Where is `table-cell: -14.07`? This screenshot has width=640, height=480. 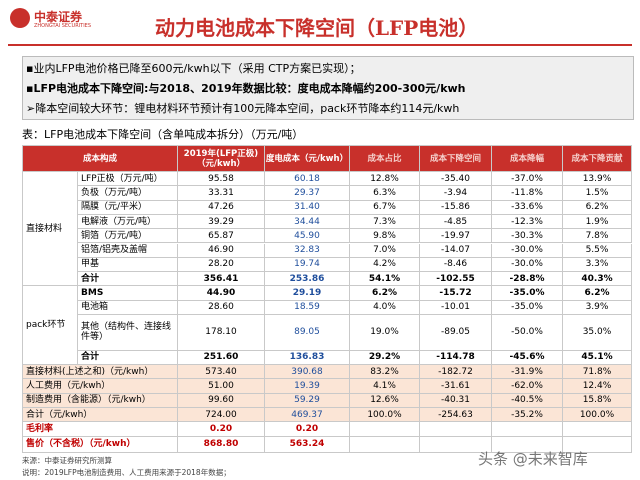 table-cell: -14.07 is located at coordinates (456, 250).